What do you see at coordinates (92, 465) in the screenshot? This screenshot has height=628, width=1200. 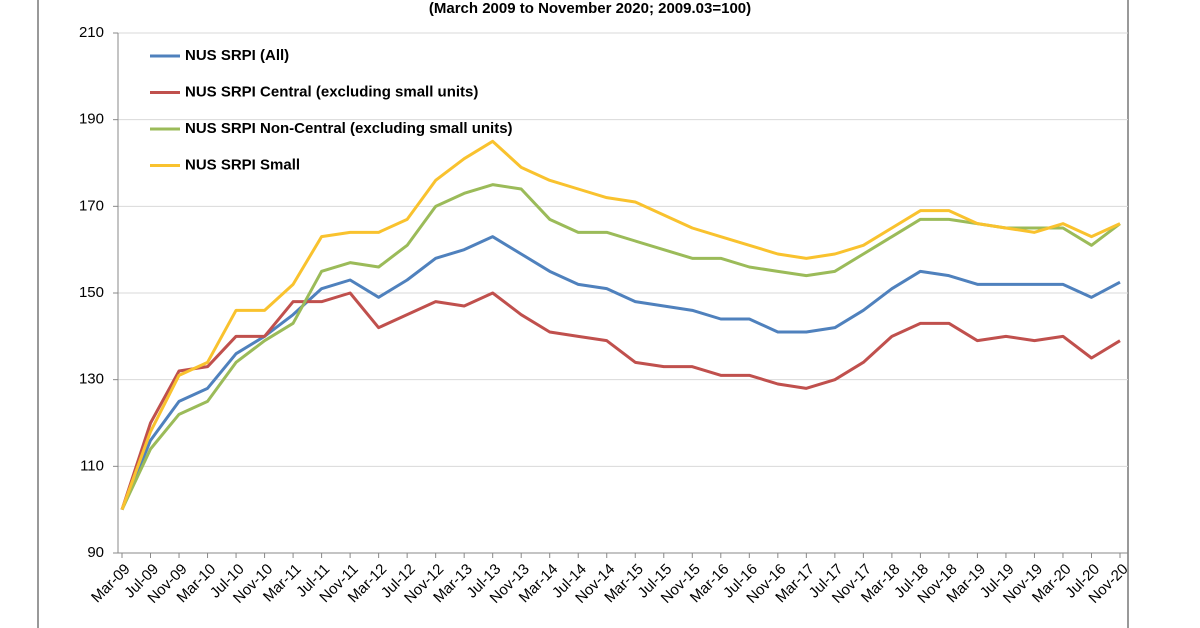 I see `y-tick-label: 110` at bounding box center [92, 465].